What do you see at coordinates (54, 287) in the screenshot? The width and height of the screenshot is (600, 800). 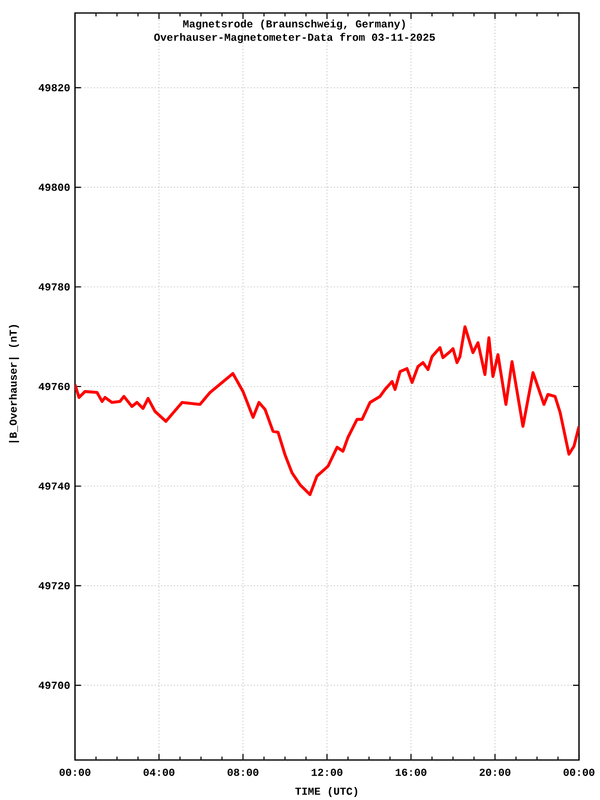 I see `y-tick-label: 49780` at bounding box center [54, 287].